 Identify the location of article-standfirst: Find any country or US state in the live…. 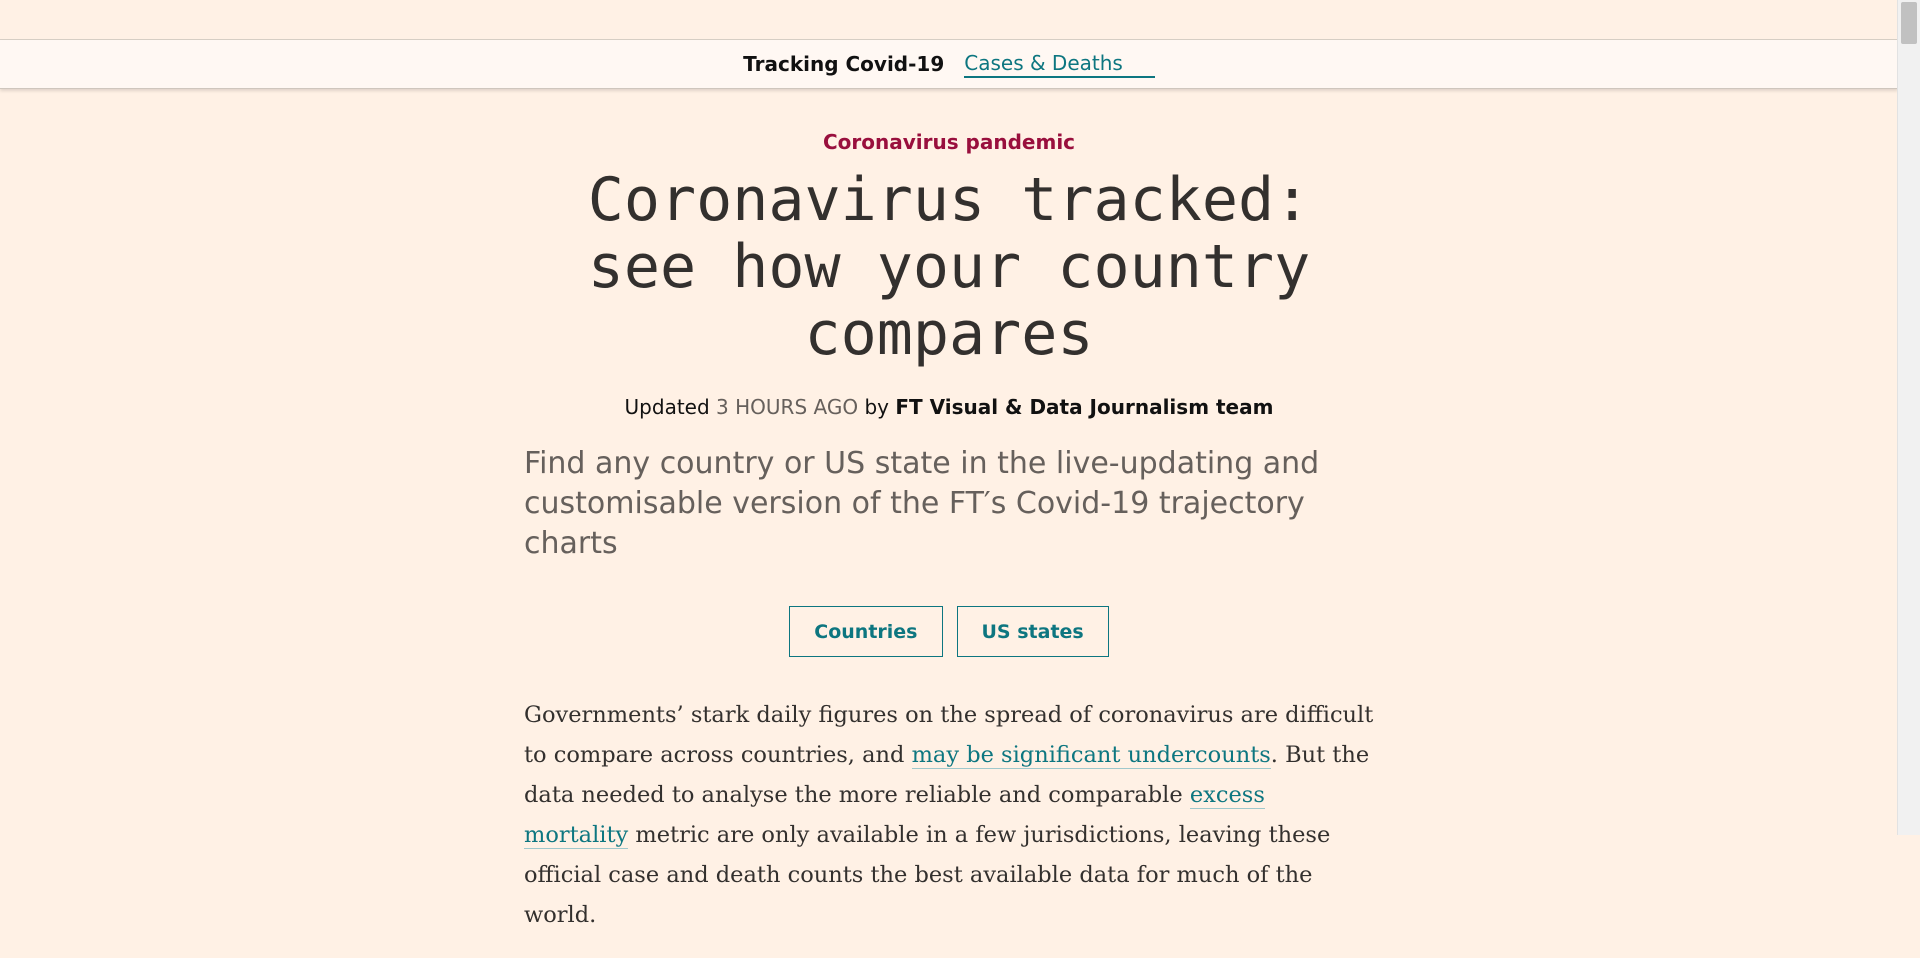
(922, 503).